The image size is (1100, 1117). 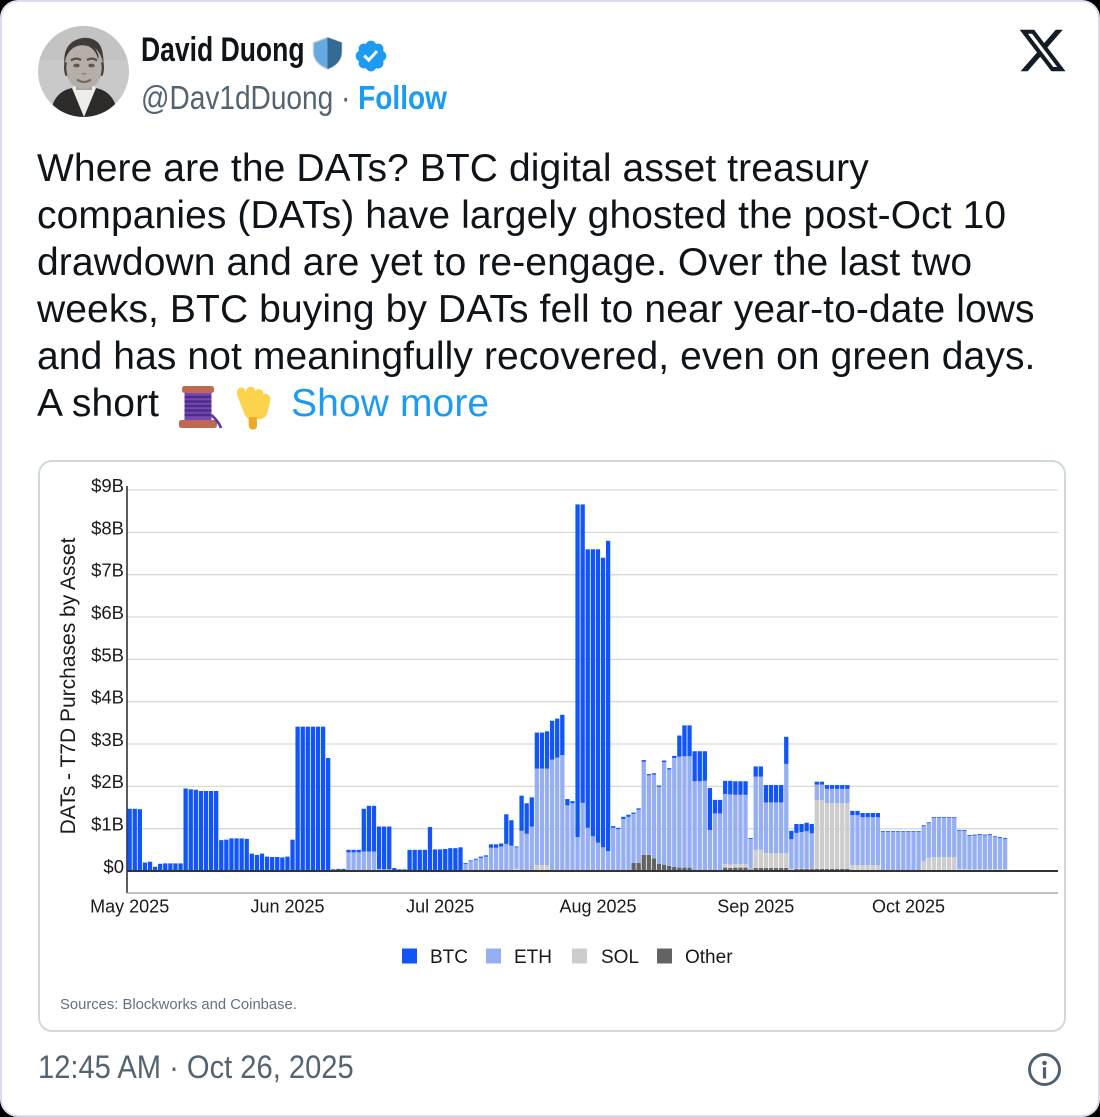 What do you see at coordinates (533, 957) in the screenshot?
I see `svg-text: ETH` at bounding box center [533, 957].